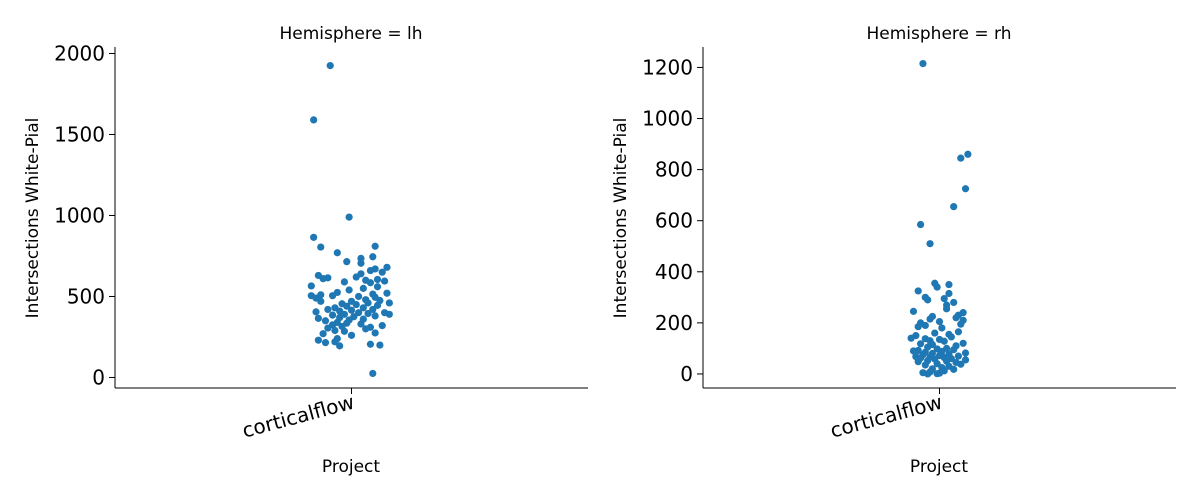  I want to click on y-tick-label: 800, so click(674, 170).